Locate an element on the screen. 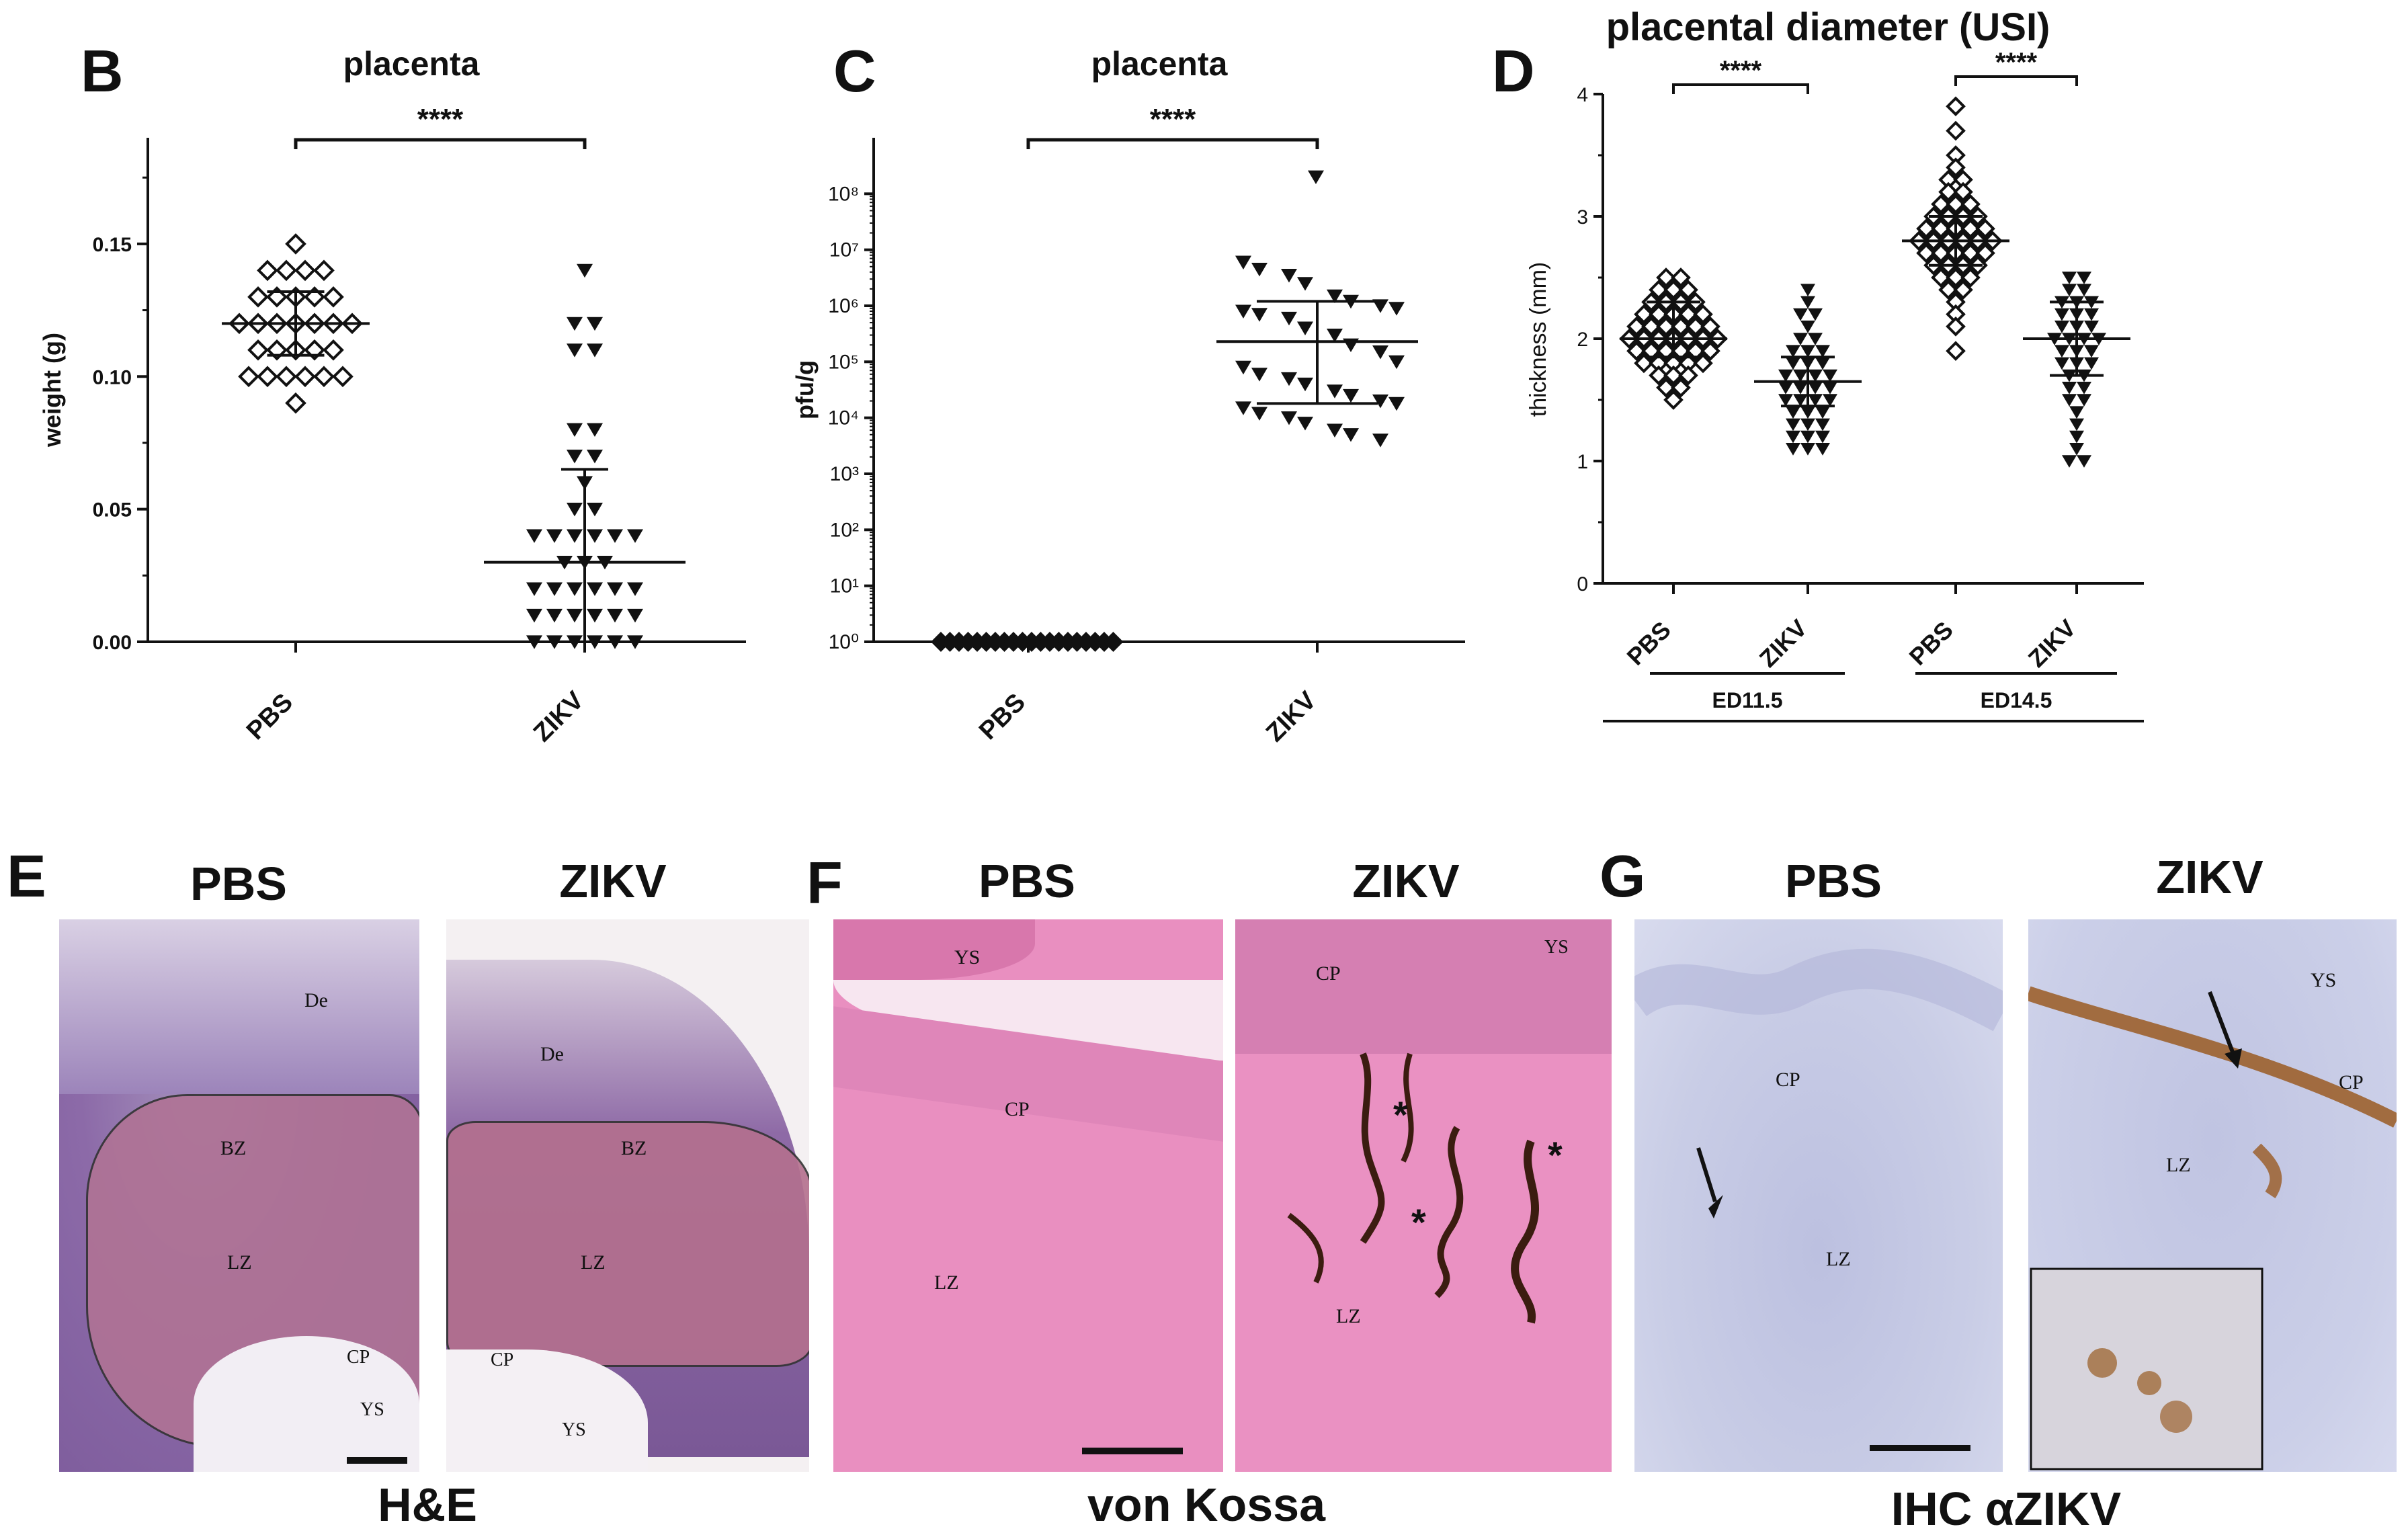 Image resolution: width=2408 pixels, height=1537 pixels. panel-label-b: B is located at coordinates (102, 71).